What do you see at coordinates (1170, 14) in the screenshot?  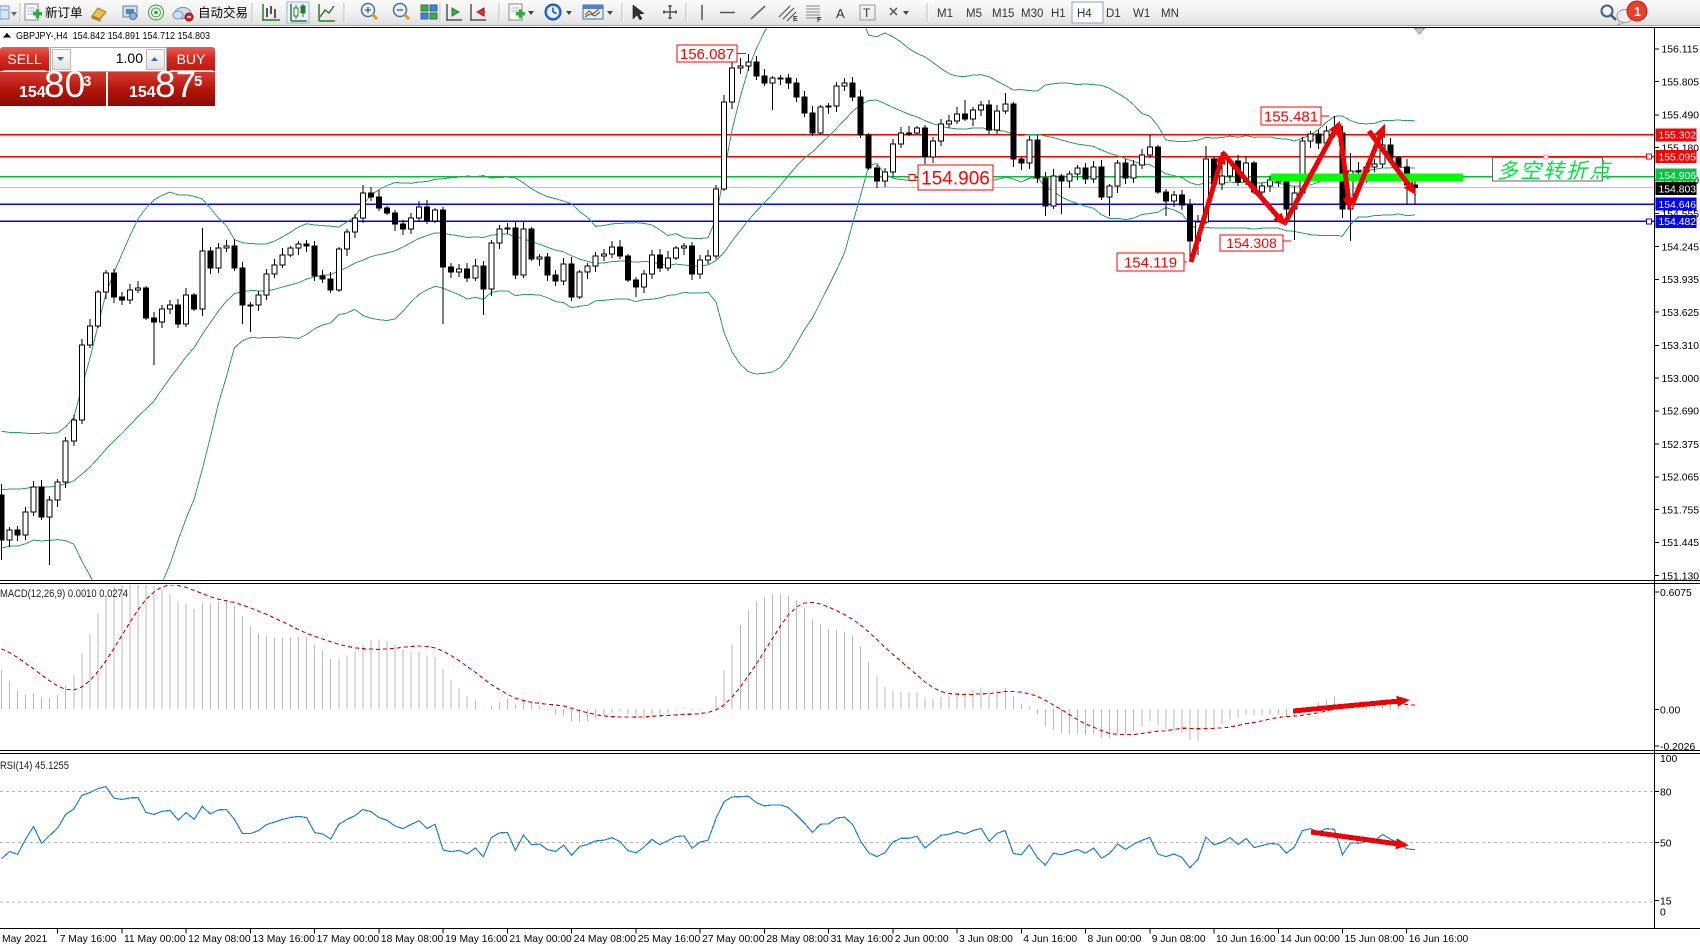 I see `svg-text: MN` at bounding box center [1170, 14].